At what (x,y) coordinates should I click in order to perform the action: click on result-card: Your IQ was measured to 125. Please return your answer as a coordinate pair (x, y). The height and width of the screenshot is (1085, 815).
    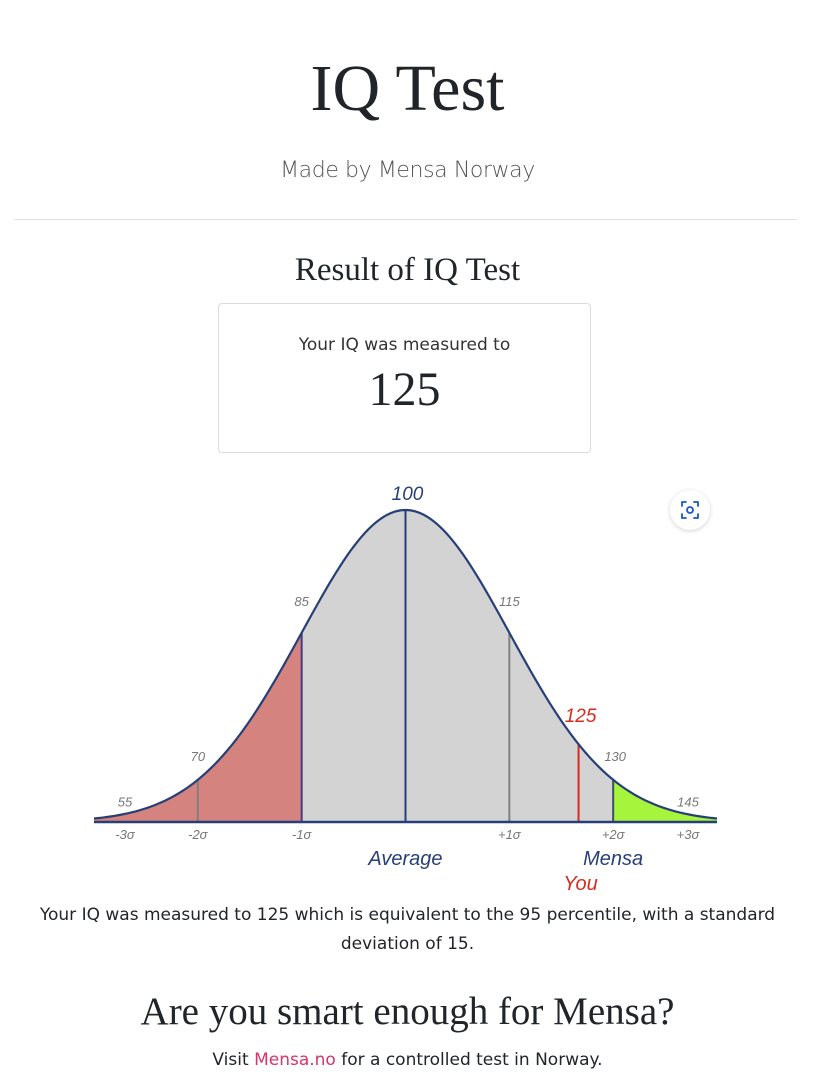
    Looking at the image, I should click on (404, 378).